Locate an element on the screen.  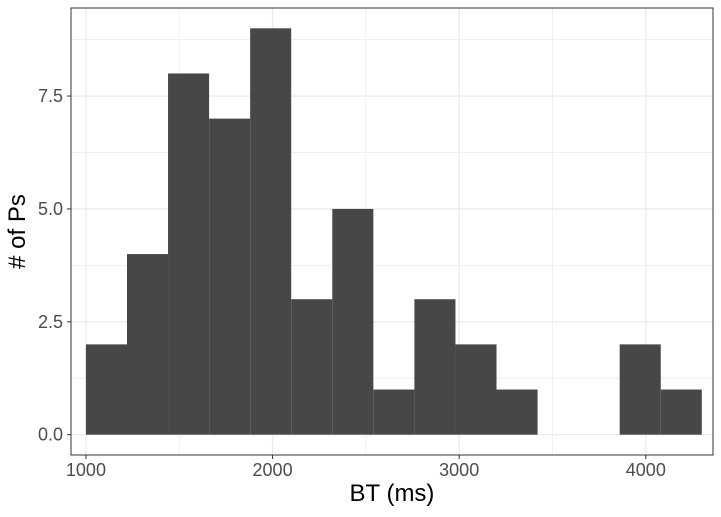
x-tick-label: 3000 is located at coordinates (459, 470).